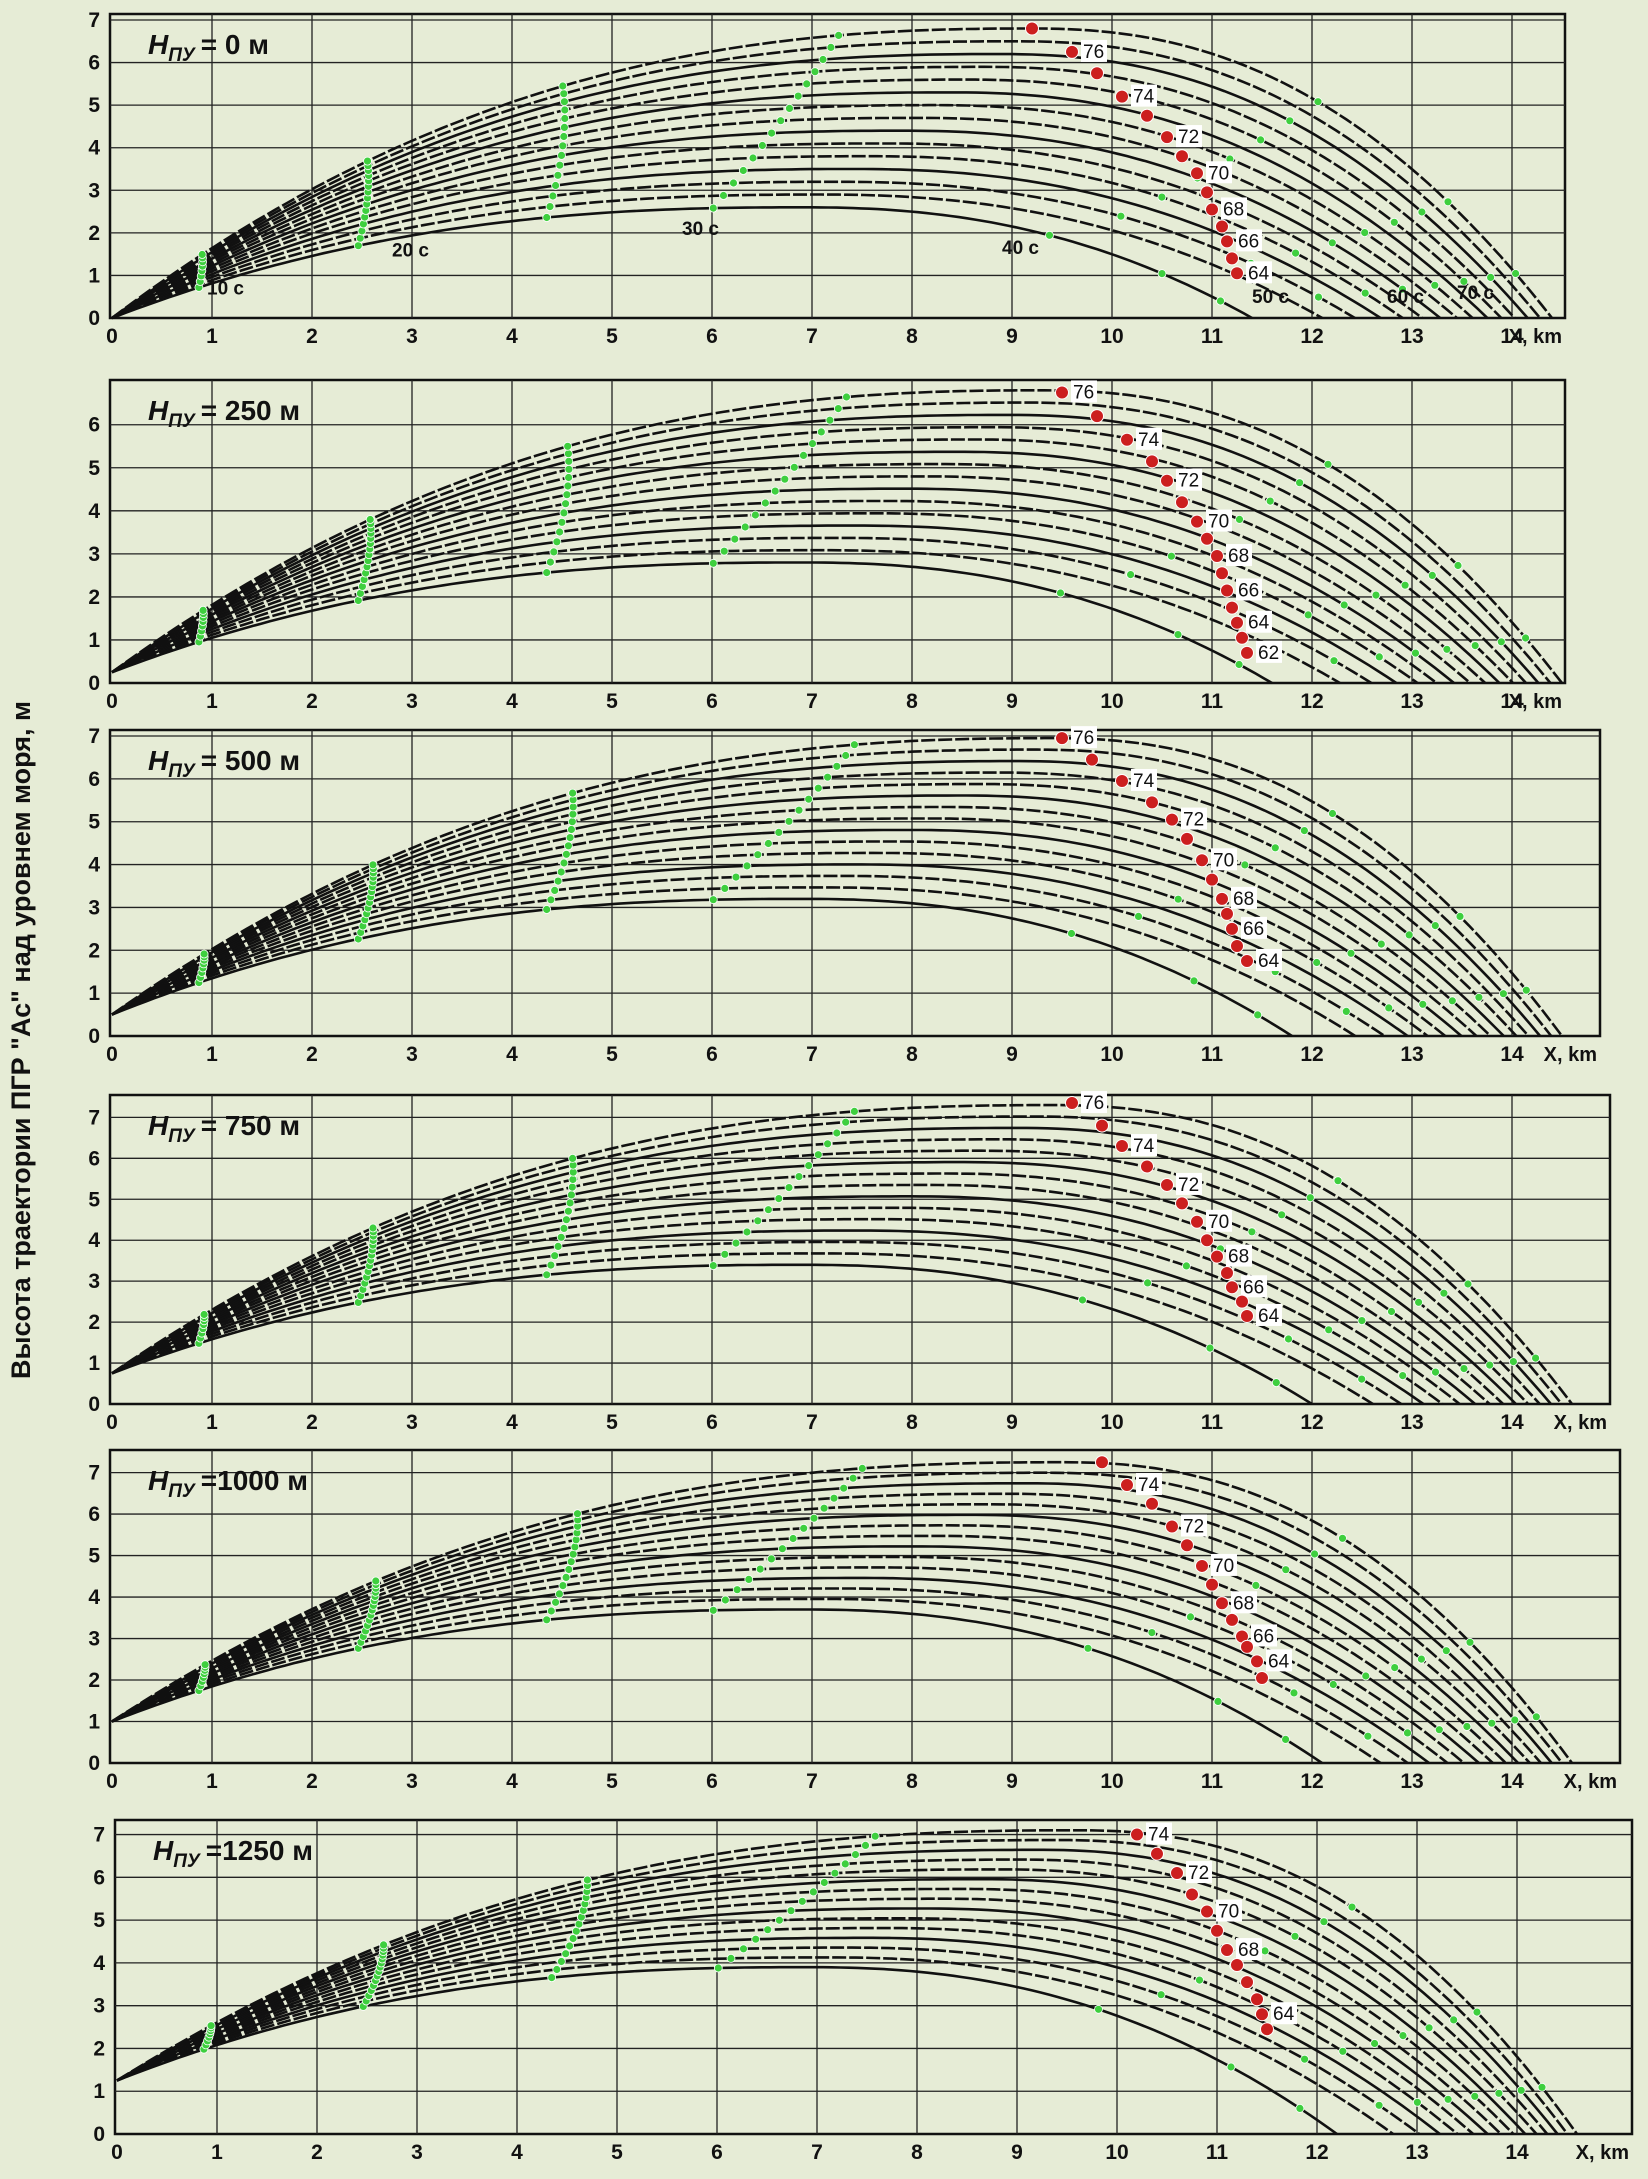  I want to click on x-tick-label: 4, so click(512, 1422).